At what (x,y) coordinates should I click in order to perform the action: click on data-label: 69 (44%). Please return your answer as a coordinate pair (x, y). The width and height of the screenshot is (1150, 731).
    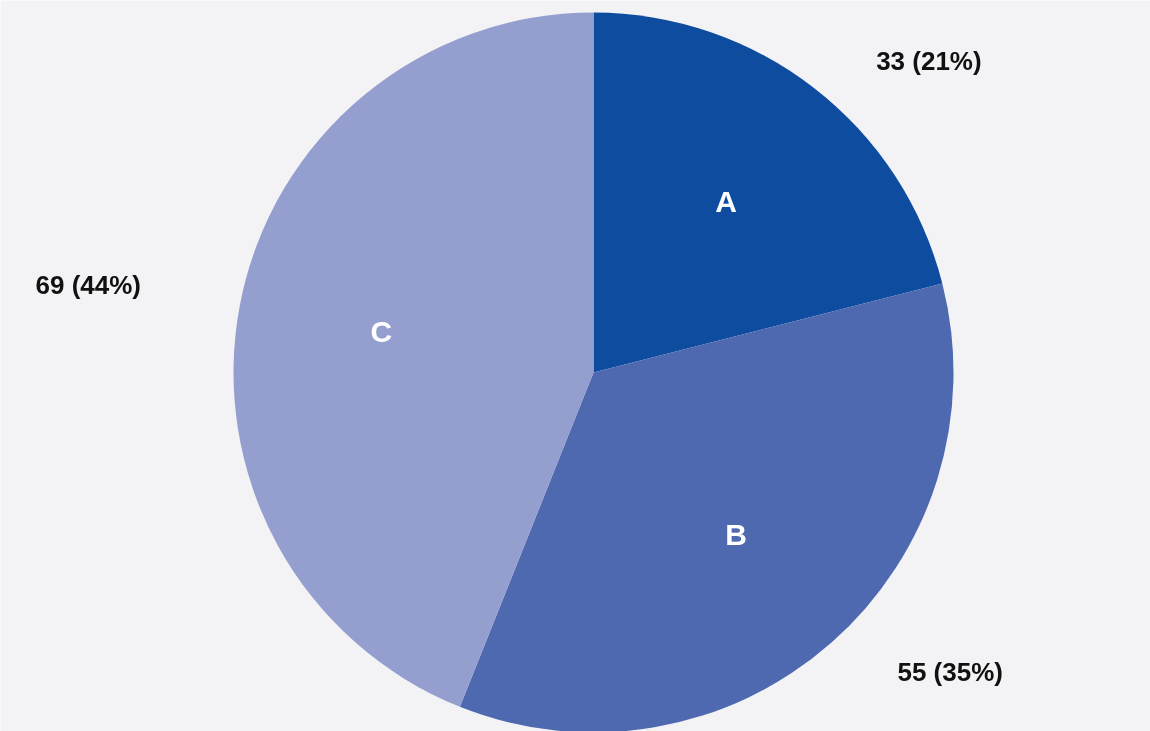
    Looking at the image, I should click on (88, 285).